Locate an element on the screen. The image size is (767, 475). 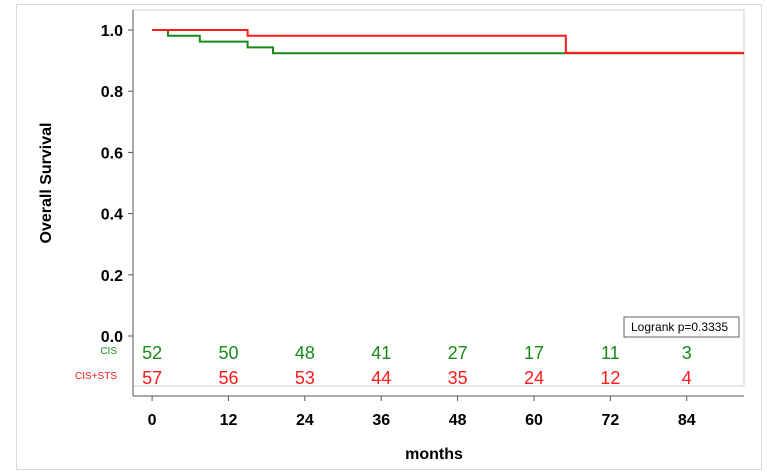
at-risk-count: 41 is located at coordinates (381, 353).